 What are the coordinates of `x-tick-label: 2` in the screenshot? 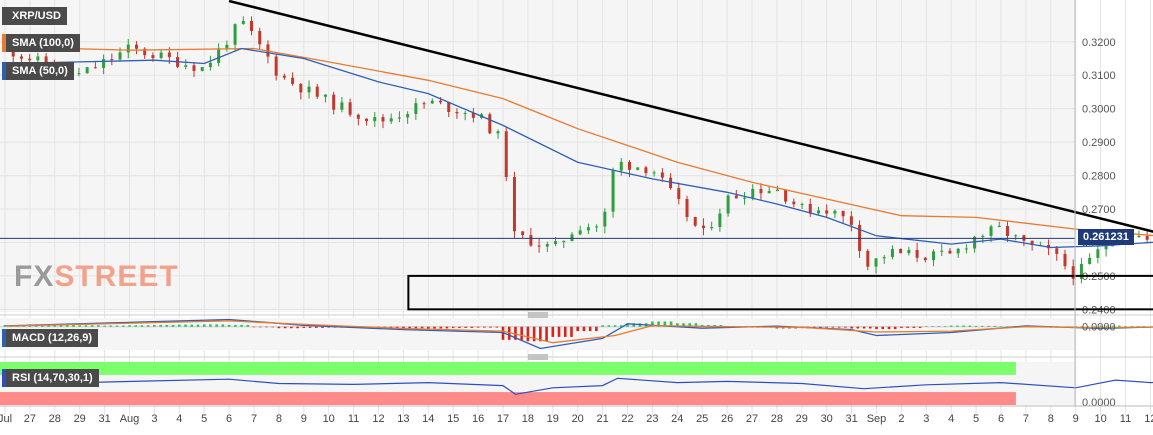 It's located at (901, 419).